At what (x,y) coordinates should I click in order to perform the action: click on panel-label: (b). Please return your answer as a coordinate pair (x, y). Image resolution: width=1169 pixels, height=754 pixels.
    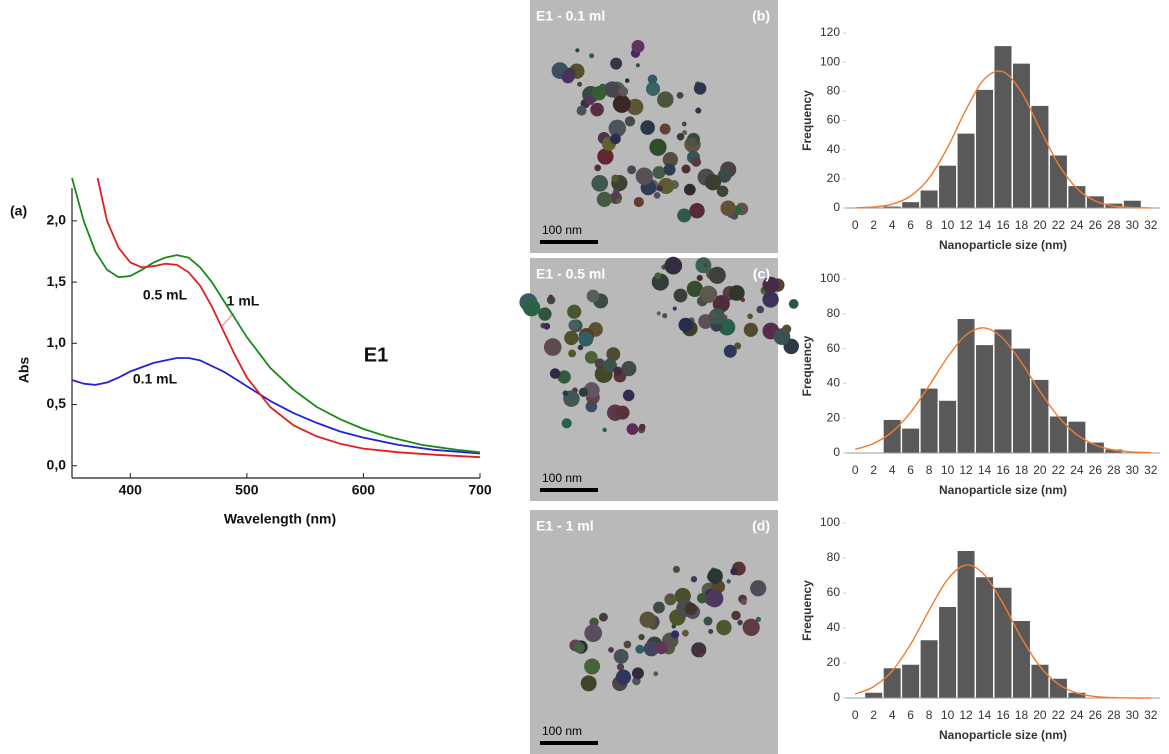
    Looking at the image, I should click on (761, 16).